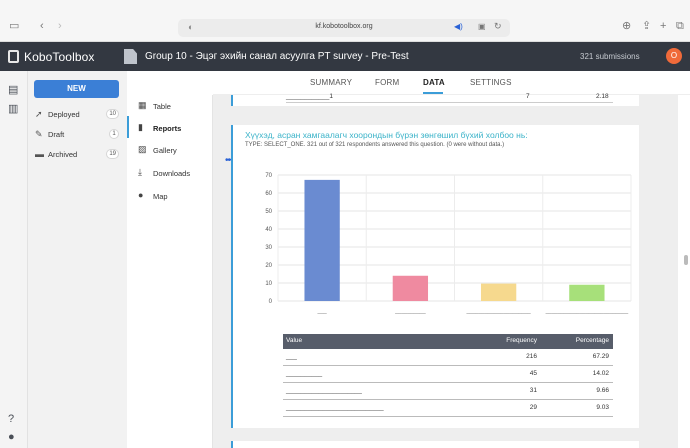 Image resolution: width=690 pixels, height=448 pixels. What do you see at coordinates (11, 437) in the screenshot?
I see `github-icon: ●` at bounding box center [11, 437].